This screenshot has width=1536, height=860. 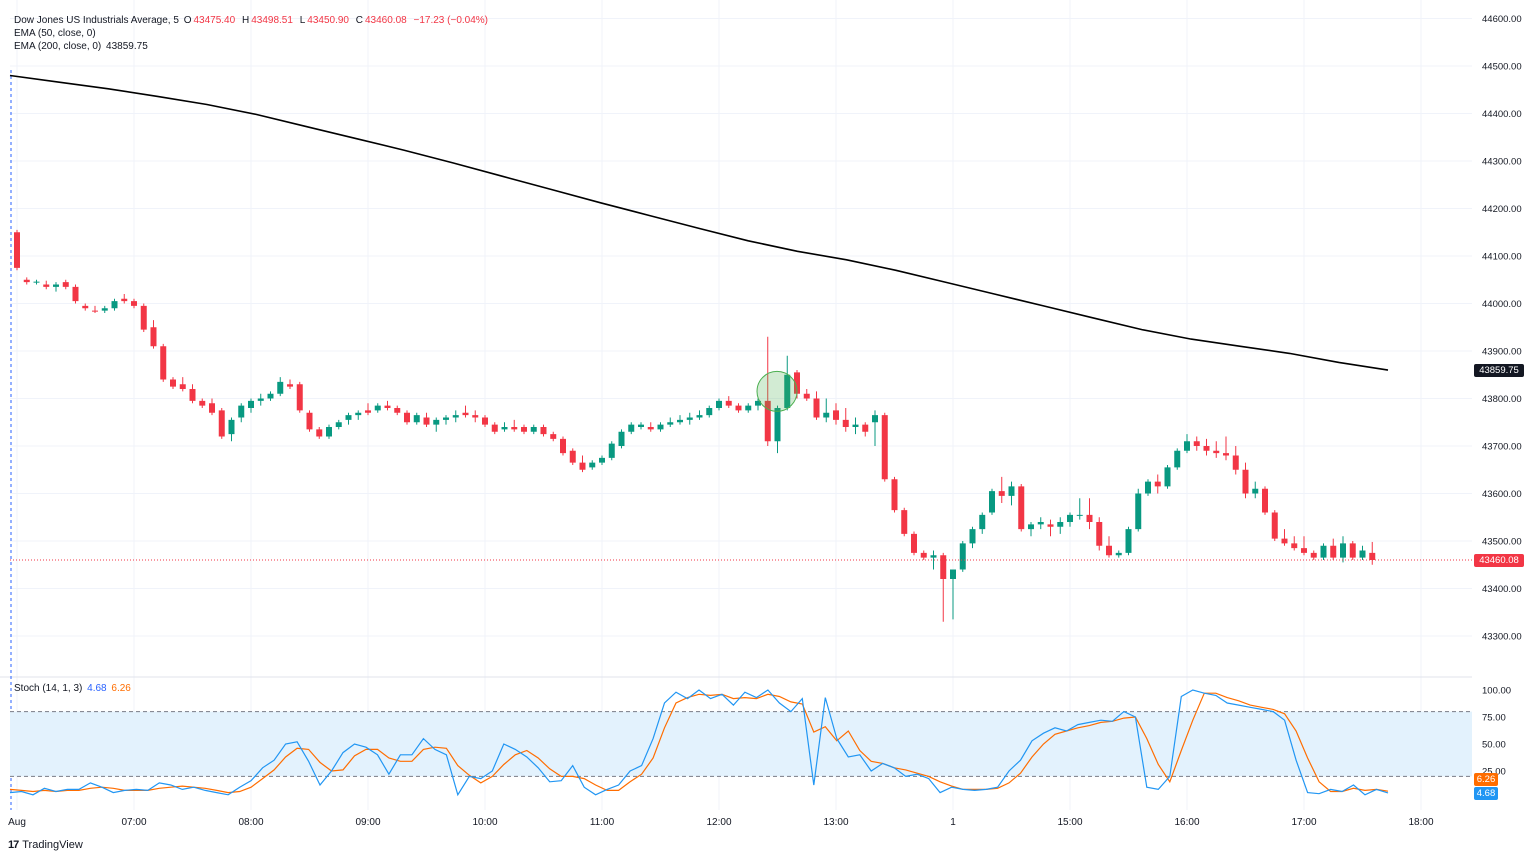 I want to click on price-tick-label: 44400.00, so click(x=1502, y=114).